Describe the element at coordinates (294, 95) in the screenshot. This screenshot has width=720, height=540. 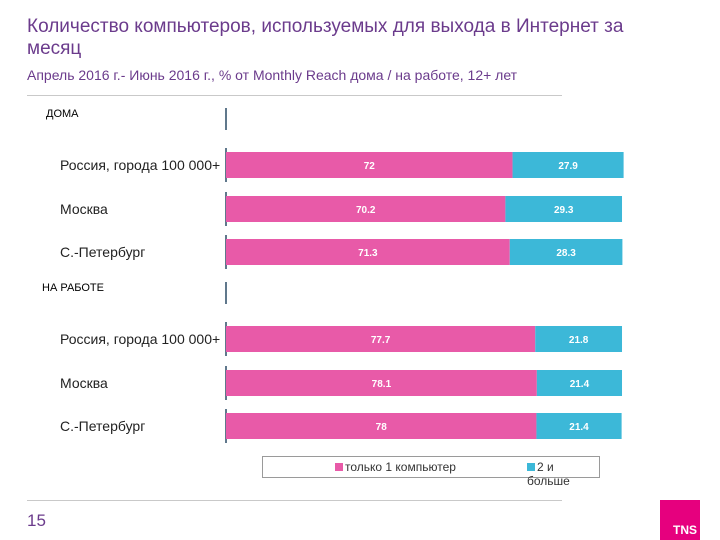
I see `top-divider` at that location.